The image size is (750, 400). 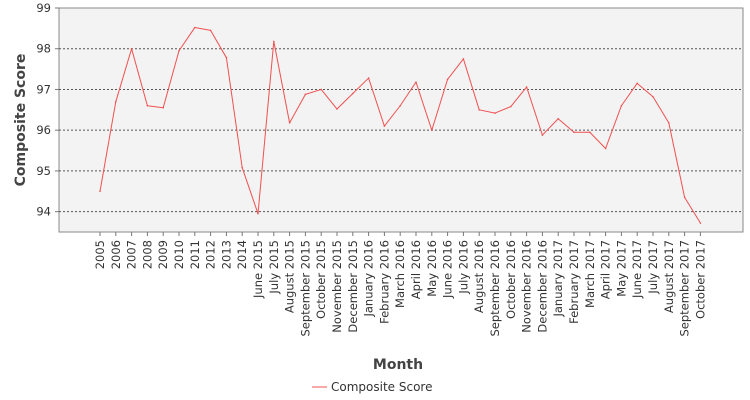 I want to click on y-tick-label: 96, so click(x=43, y=130).